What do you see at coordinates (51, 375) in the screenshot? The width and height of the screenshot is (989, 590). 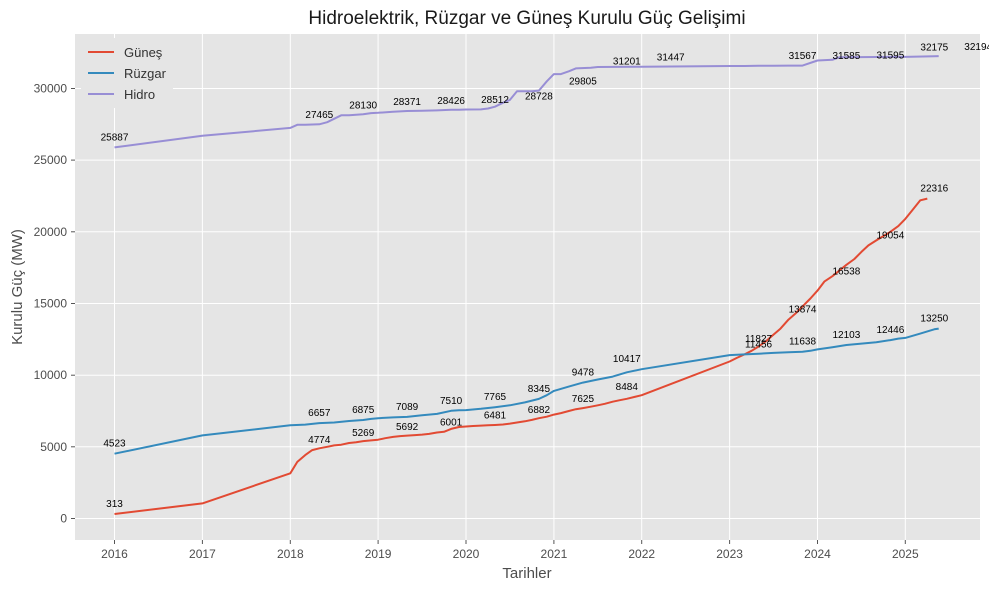 I see `y-tick-label: 10000` at bounding box center [51, 375].